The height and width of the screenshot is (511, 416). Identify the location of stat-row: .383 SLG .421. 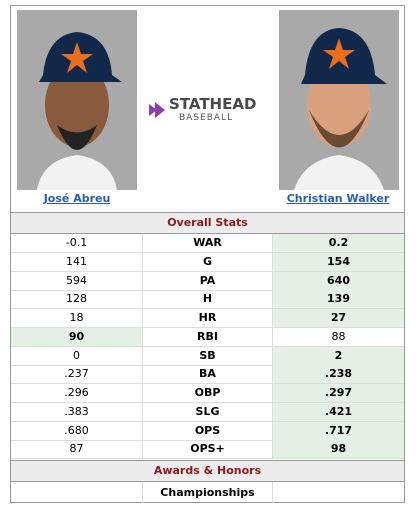
(207, 412).